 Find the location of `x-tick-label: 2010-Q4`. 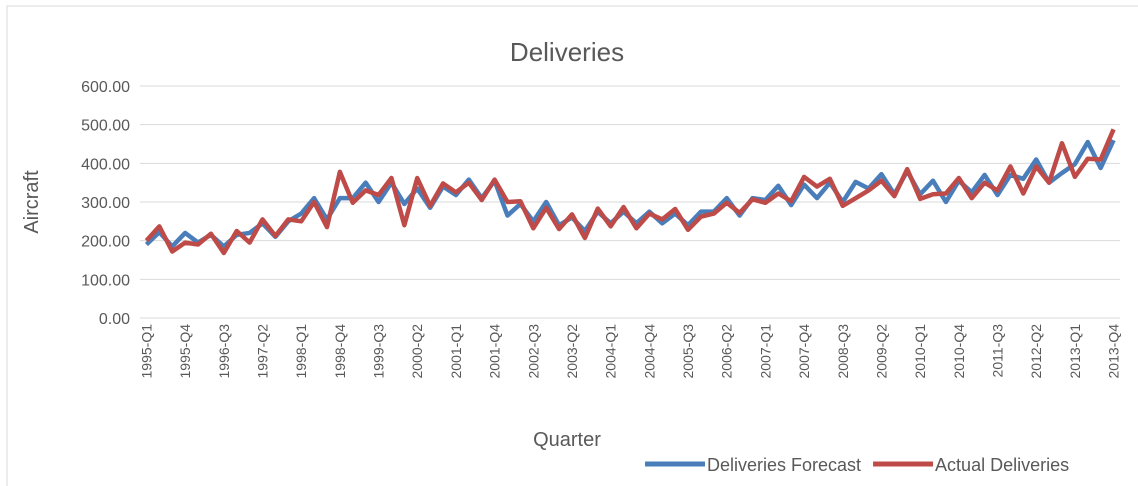

x-tick-label: 2010-Q4 is located at coordinates (959, 351).